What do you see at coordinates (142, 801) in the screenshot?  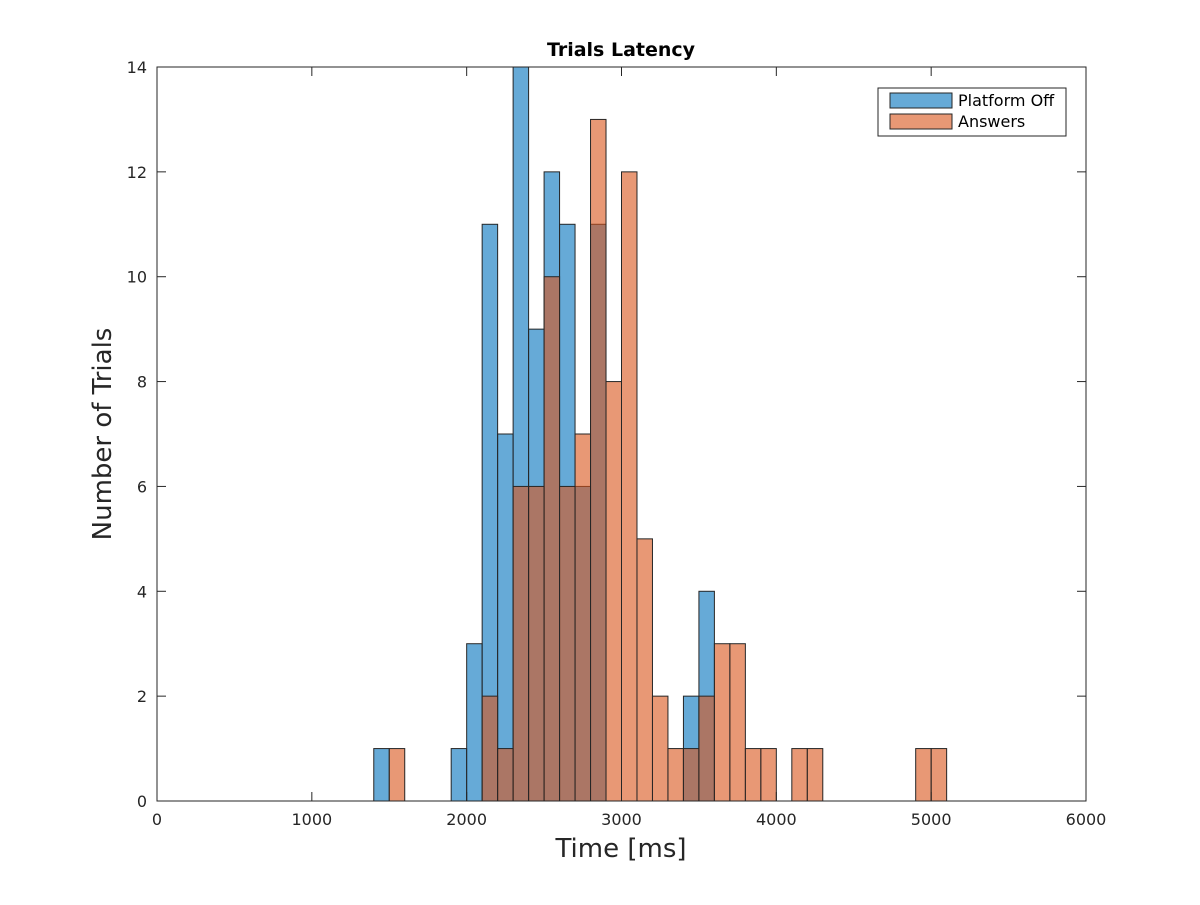 I see `y-tick-label: 0` at bounding box center [142, 801].